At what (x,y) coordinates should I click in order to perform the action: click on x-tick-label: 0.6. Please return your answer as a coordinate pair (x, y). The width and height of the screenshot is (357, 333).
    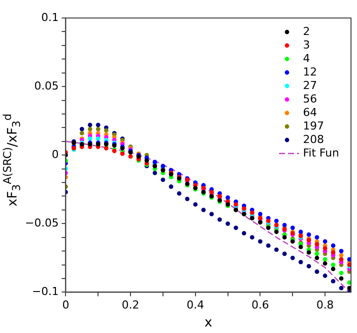
    Looking at the image, I should click on (260, 305).